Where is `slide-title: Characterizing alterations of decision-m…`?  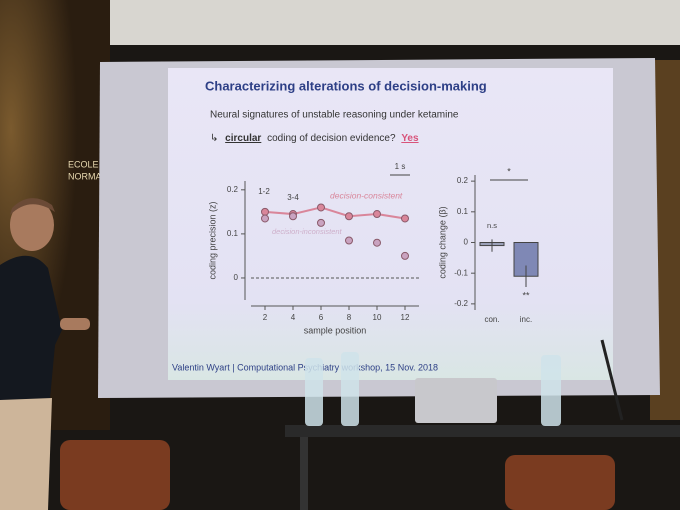 slide-title: Characterizing alterations of decision-m… is located at coordinates (346, 85).